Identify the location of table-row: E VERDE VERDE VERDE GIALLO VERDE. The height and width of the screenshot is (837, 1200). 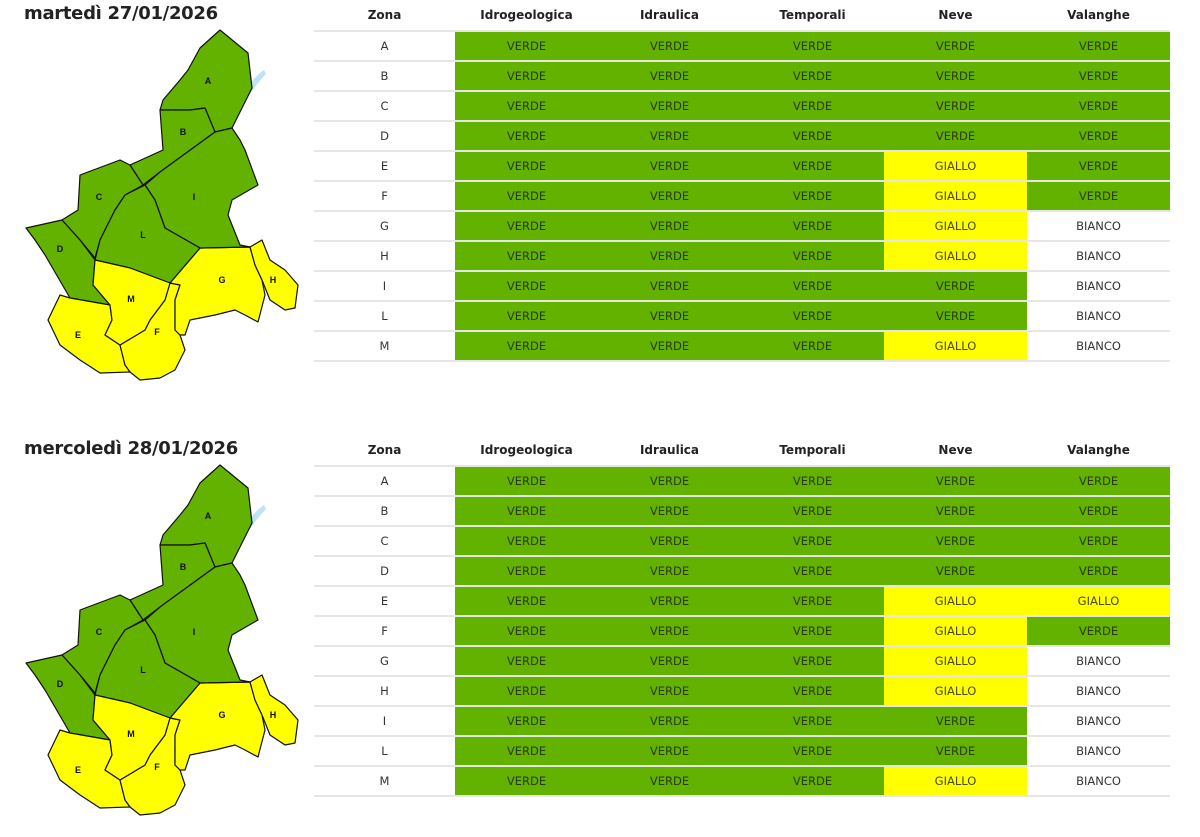
(742, 166).